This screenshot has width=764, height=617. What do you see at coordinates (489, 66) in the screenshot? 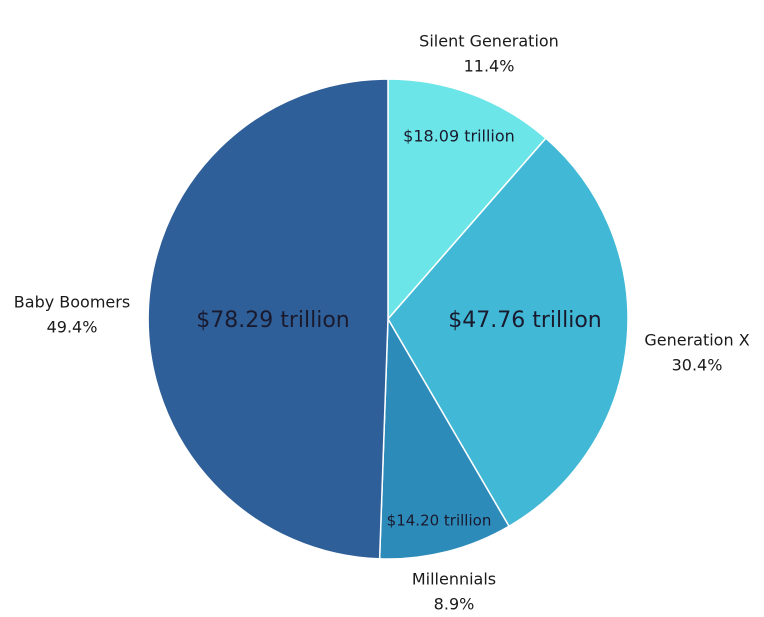
I see `legend-percent-silent-generation: 11.4%` at bounding box center [489, 66].